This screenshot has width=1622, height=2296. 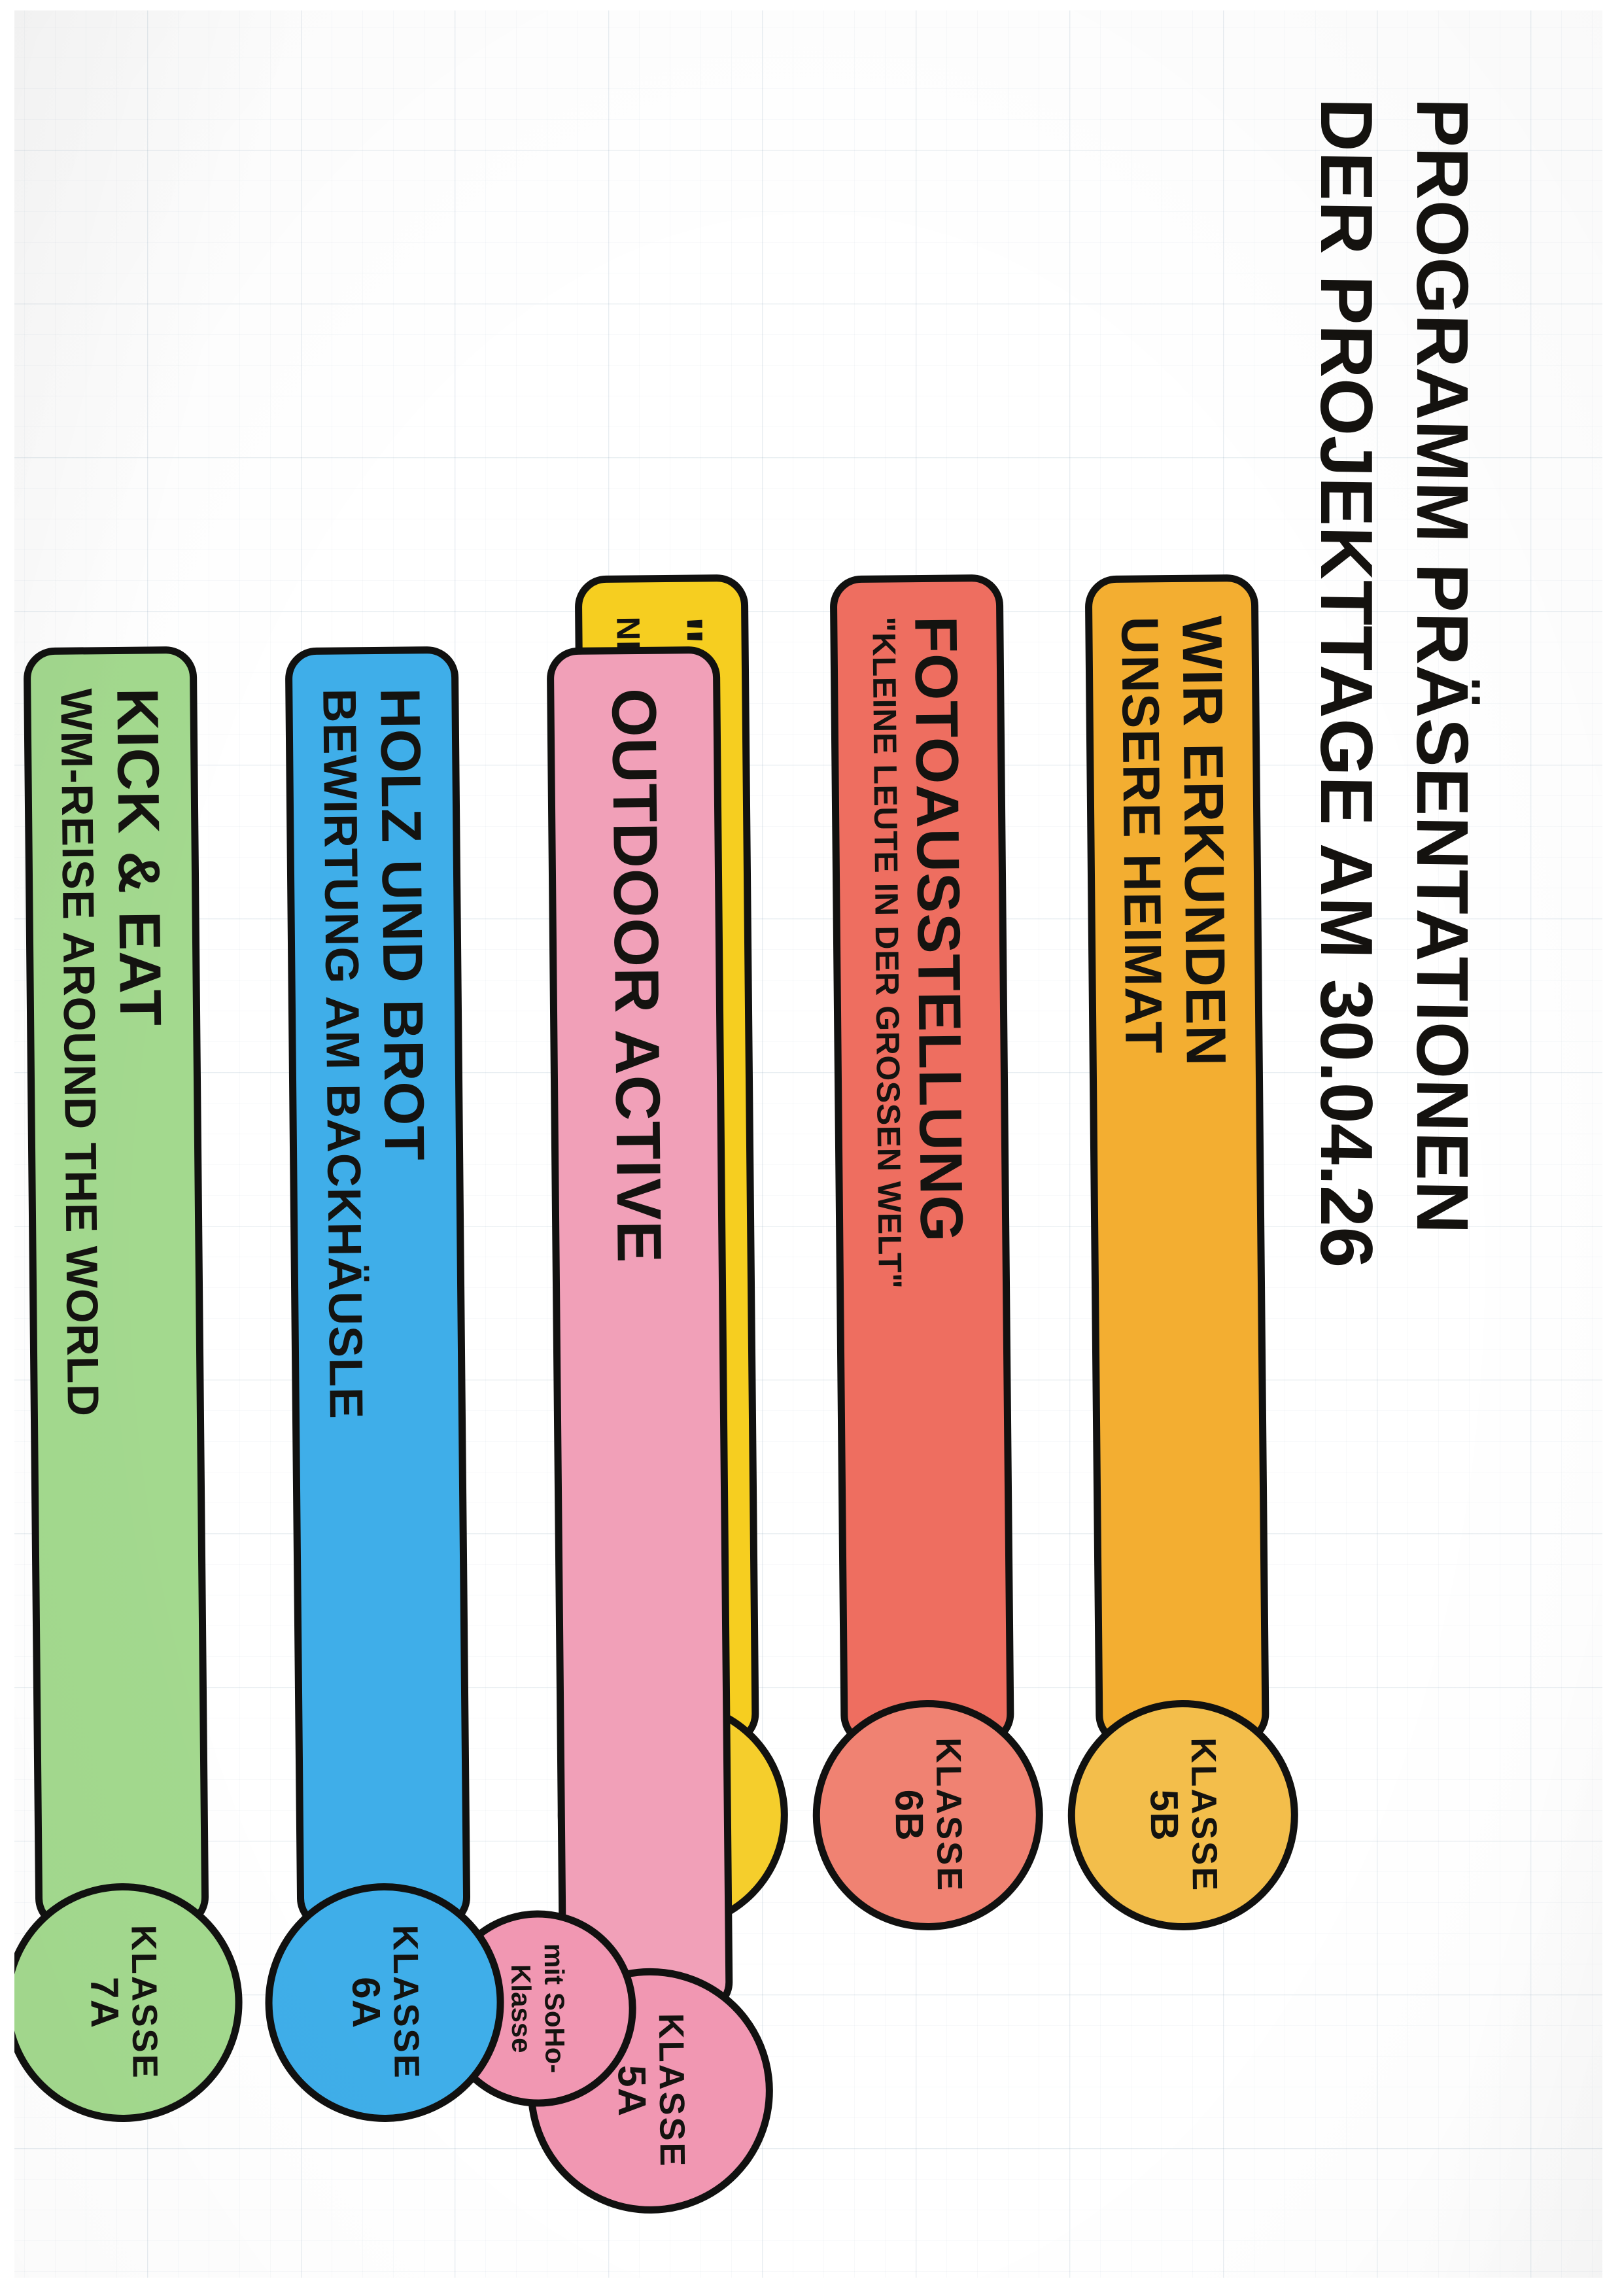 What do you see at coordinates (521, 2008) in the screenshot?
I see `soho-note-line-2: Klasse` at bounding box center [521, 2008].